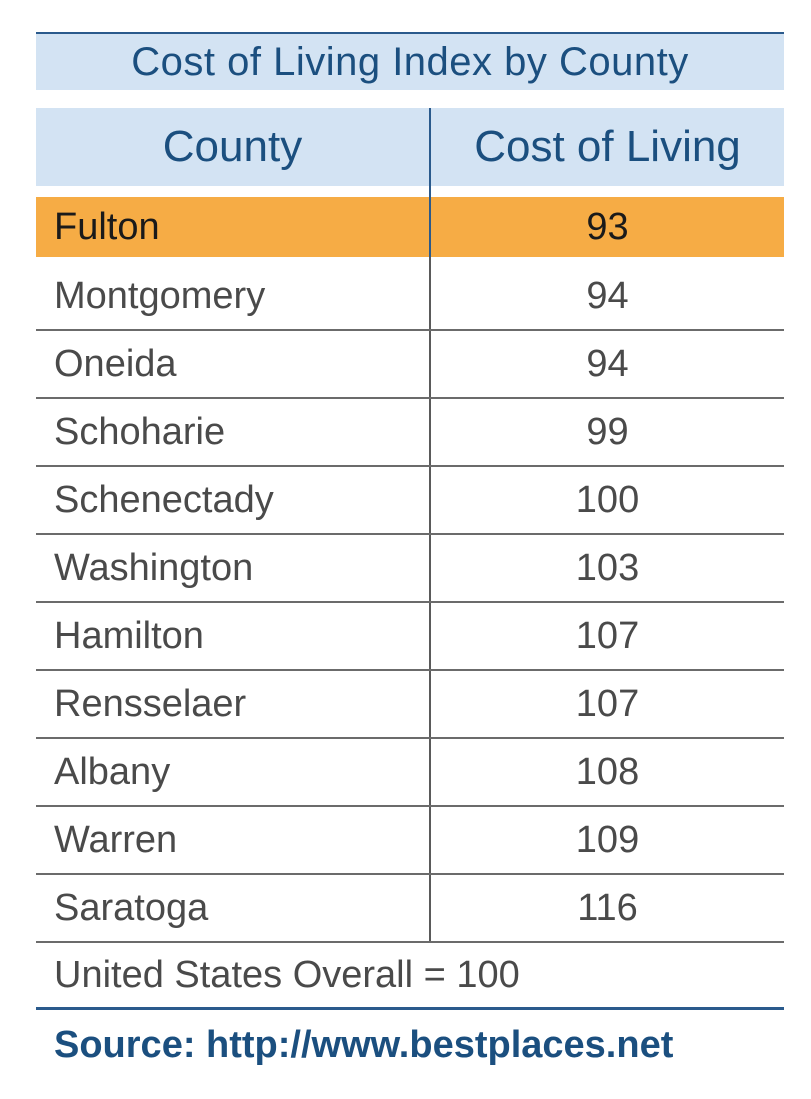  Describe the element at coordinates (607, 771) in the screenshot. I see `cost-of-living-cell: 108` at that location.